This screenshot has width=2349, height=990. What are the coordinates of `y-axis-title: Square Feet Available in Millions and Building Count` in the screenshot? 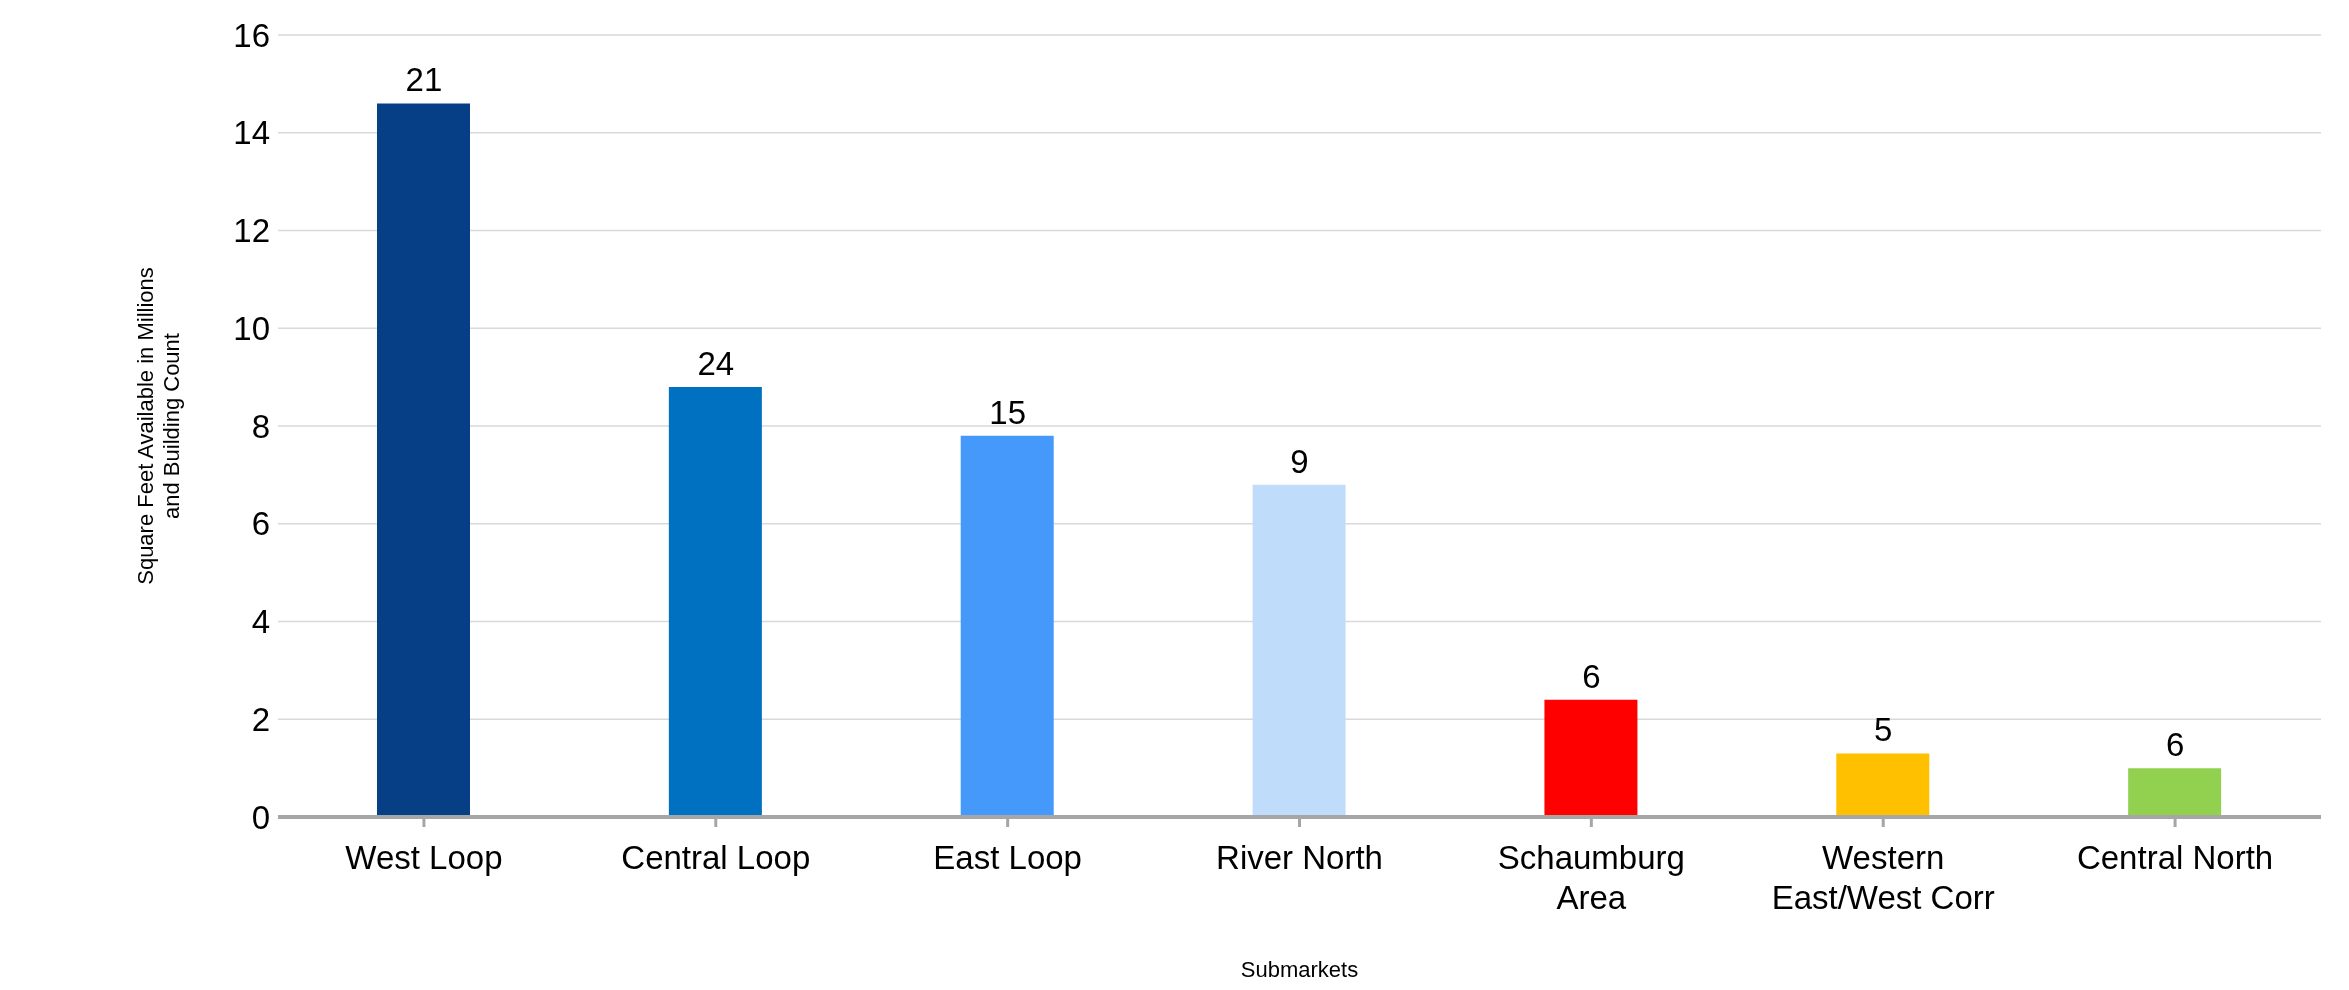 It's located at (158, 426).